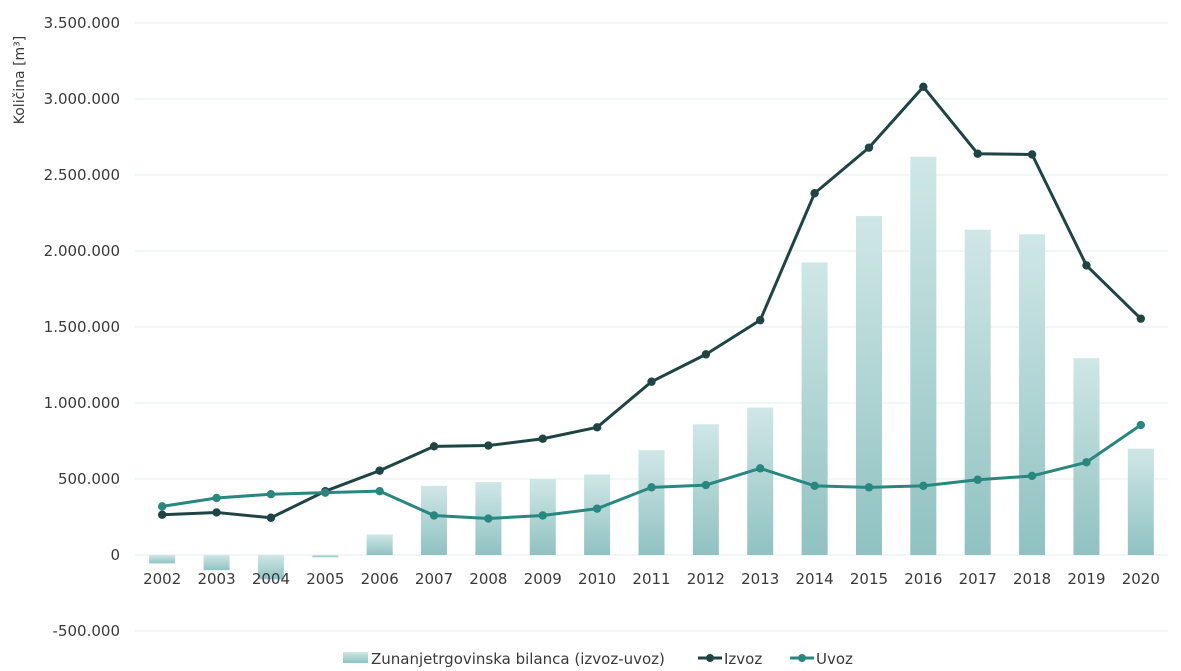  What do you see at coordinates (1086, 579) in the screenshot?
I see `x-tick-label: 2019` at bounding box center [1086, 579].